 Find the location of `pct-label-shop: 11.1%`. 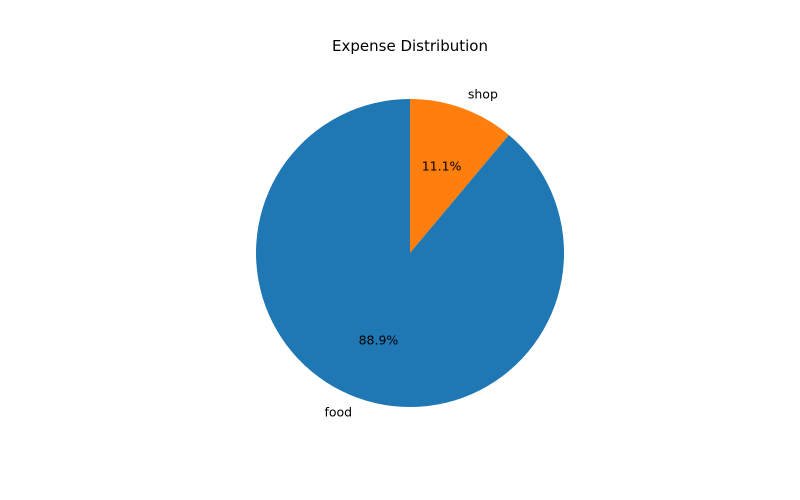

pct-label-shop: 11.1% is located at coordinates (442, 166).